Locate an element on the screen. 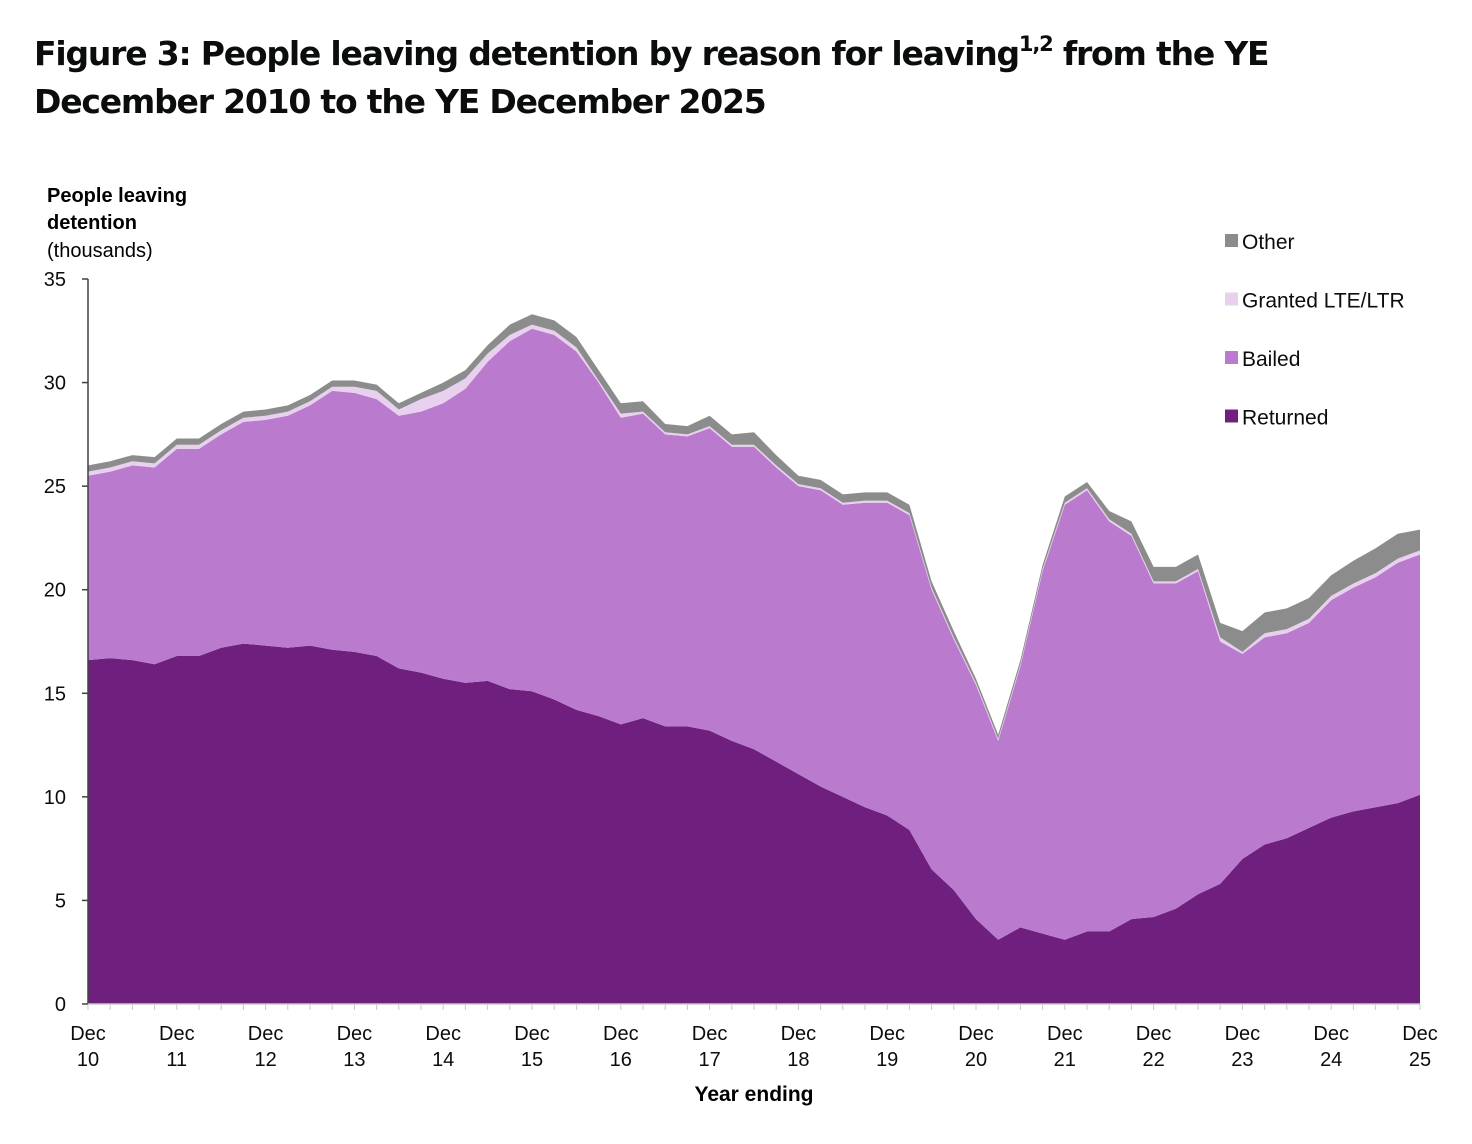  y-tick-label: 20 is located at coordinates (55, 591).